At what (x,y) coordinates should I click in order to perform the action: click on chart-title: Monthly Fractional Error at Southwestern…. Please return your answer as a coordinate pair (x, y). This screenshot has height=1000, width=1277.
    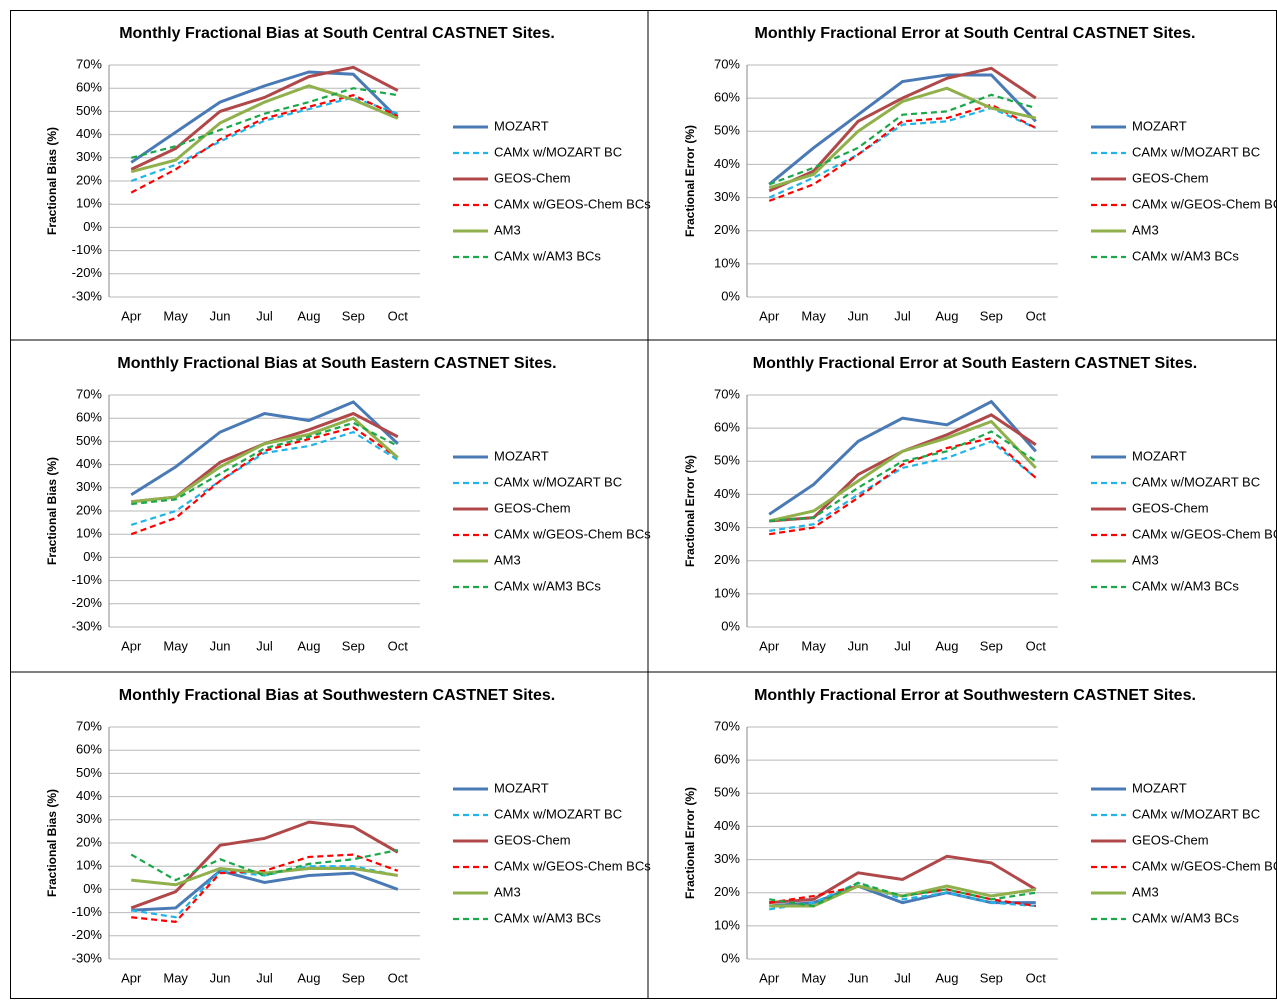
    Looking at the image, I should click on (975, 695).